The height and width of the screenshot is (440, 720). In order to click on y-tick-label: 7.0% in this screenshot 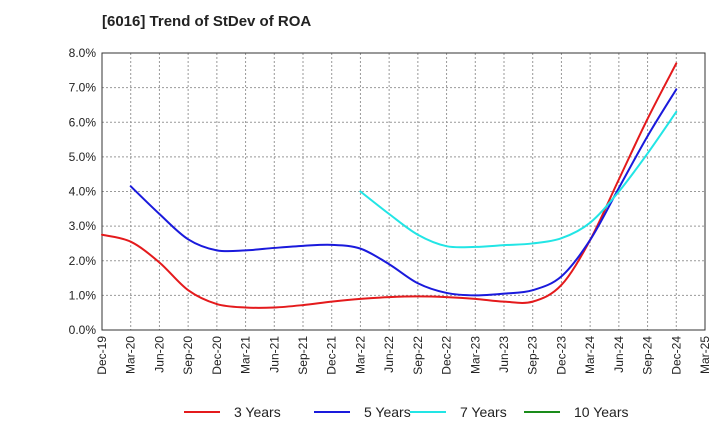, I will do `click(83, 88)`.